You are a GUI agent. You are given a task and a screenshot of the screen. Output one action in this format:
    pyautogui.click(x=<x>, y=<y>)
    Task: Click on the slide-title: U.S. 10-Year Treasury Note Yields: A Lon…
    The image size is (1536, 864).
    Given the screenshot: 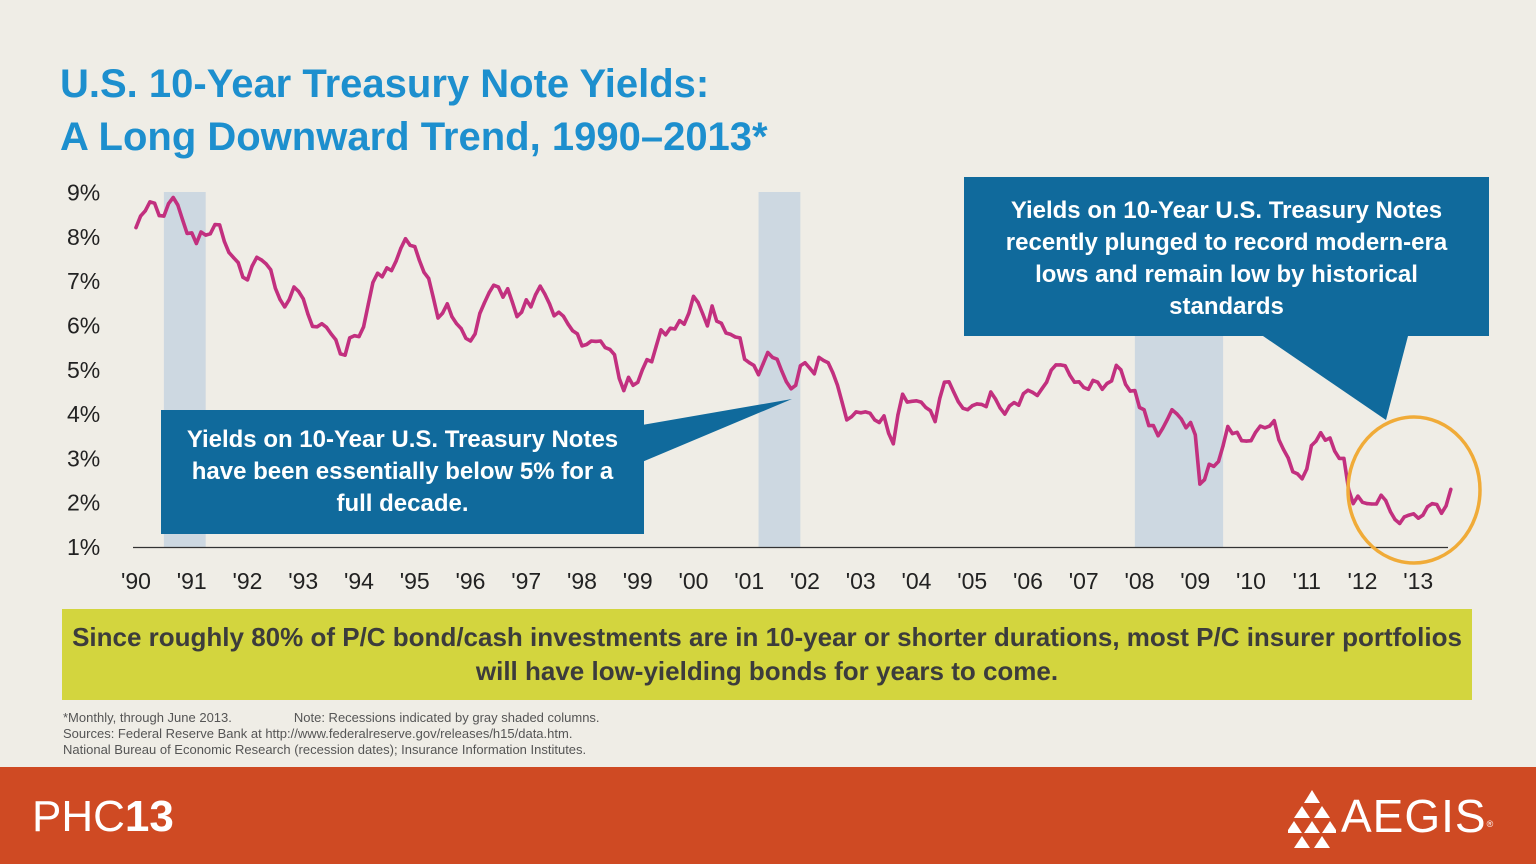 What is the action you would take?
    pyautogui.click(x=414, y=111)
    